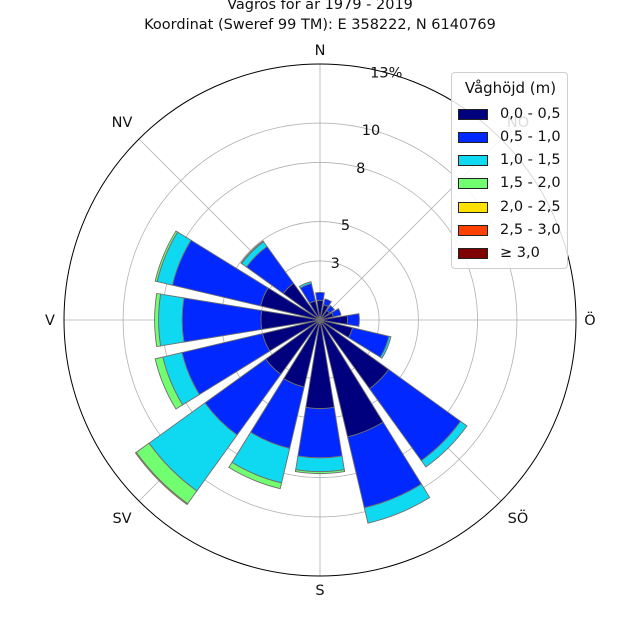 The height and width of the screenshot is (640, 640). I want to click on radial-tick-label: 5, so click(345, 226).